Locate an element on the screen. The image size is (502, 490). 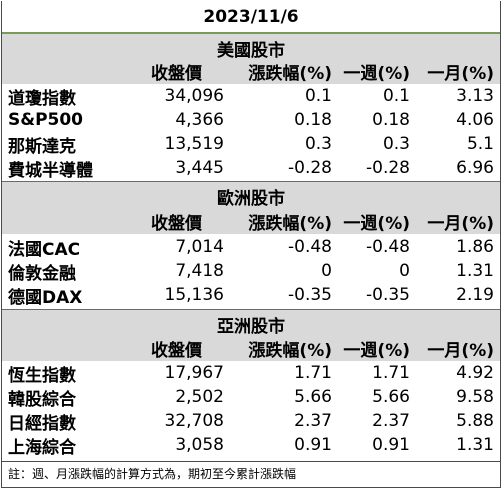
close-value: 32,708 is located at coordinates (194, 421).